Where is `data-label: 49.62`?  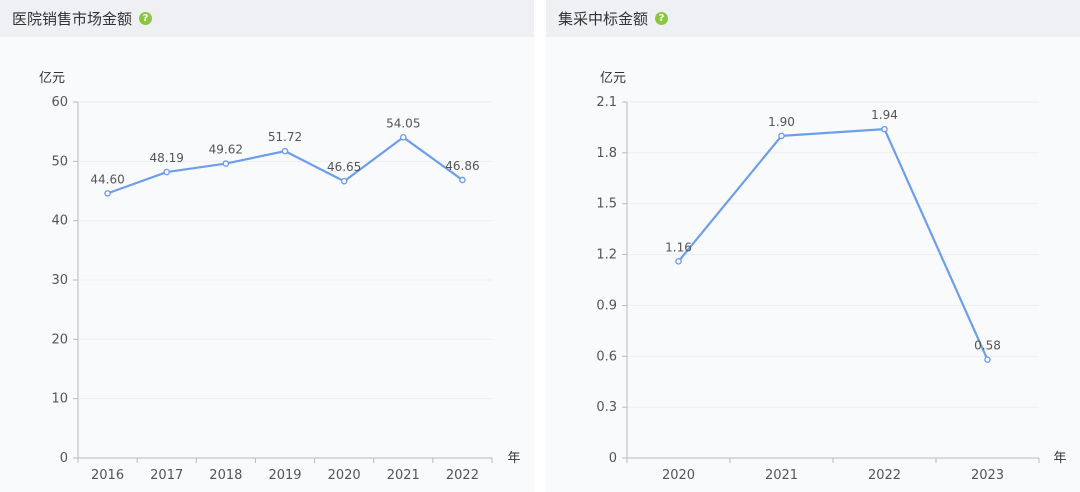 data-label: 49.62 is located at coordinates (226, 150).